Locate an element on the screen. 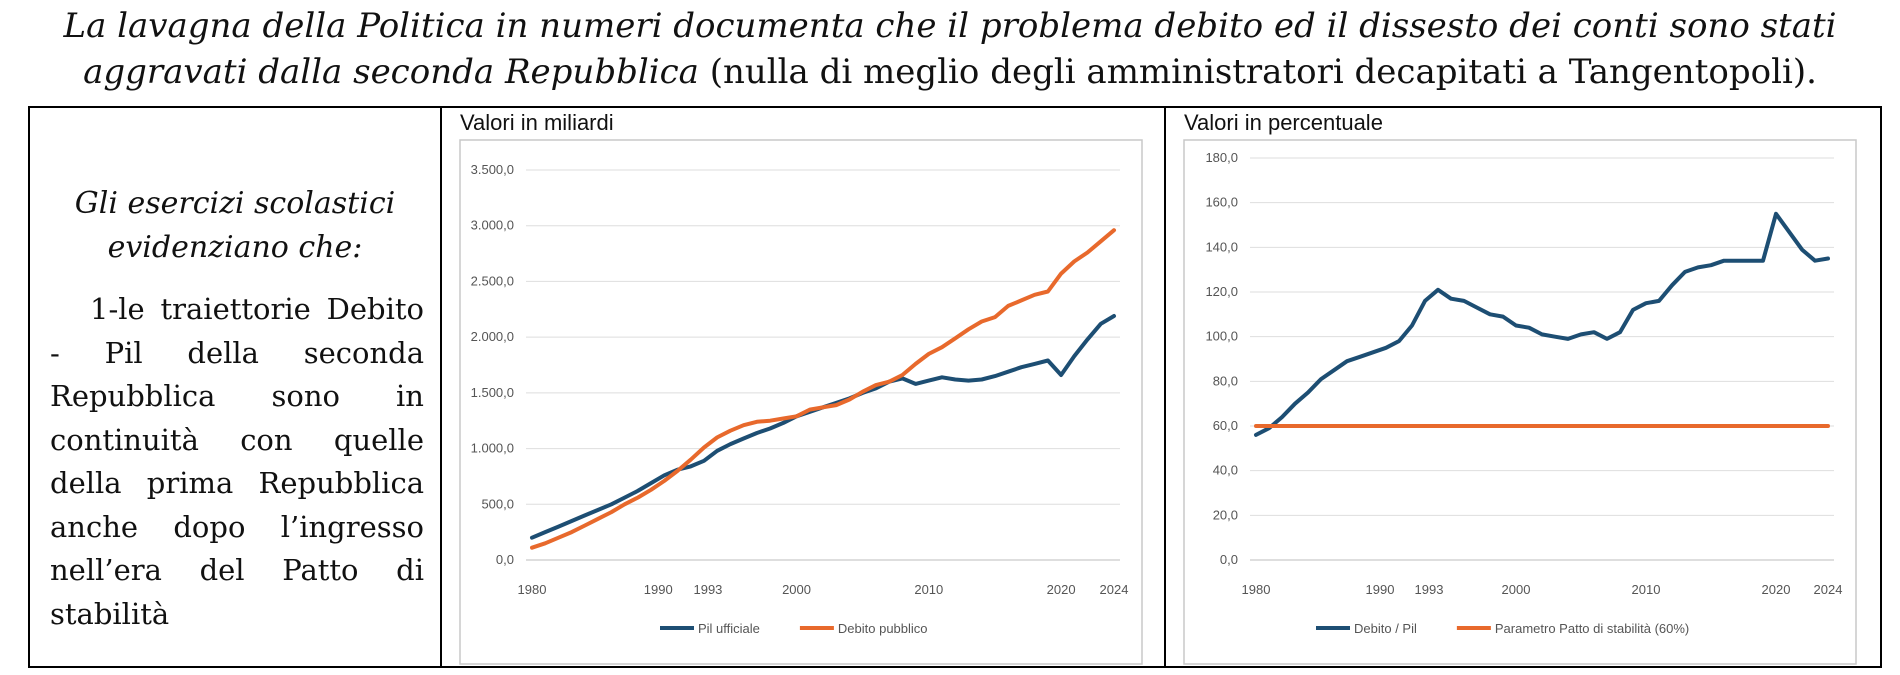 The height and width of the screenshot is (675, 1900). y-tick-label: 2.000,0 is located at coordinates (492, 336).